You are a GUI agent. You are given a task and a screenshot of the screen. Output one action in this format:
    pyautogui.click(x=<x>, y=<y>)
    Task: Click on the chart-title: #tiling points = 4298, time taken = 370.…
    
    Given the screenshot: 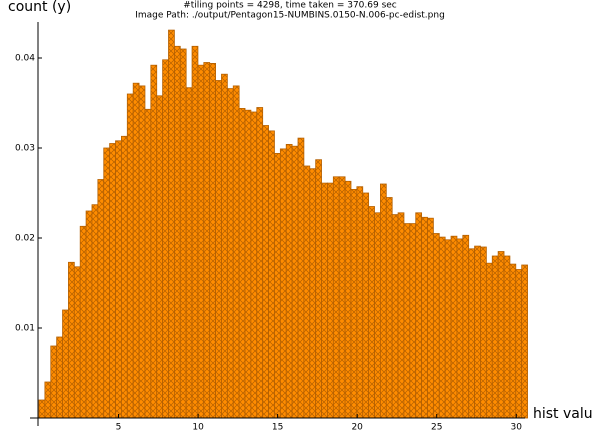 What is the action you would take?
    pyautogui.click(x=290, y=6)
    